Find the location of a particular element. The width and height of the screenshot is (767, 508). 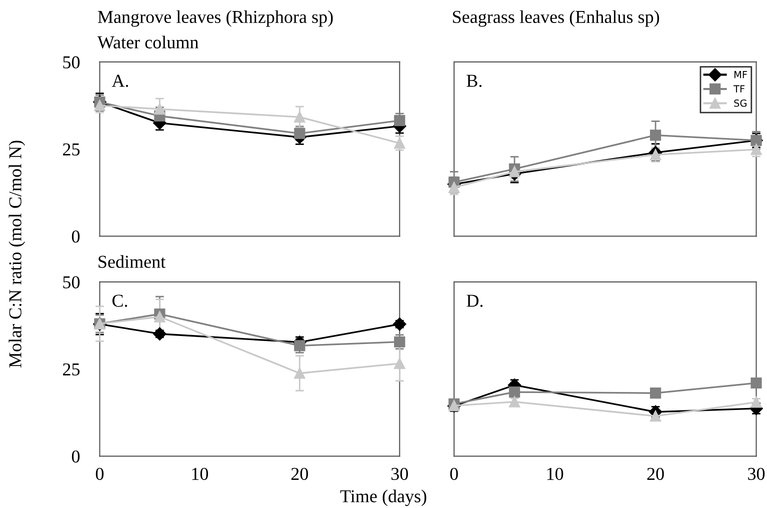

legend-label: SG is located at coordinates (740, 103).